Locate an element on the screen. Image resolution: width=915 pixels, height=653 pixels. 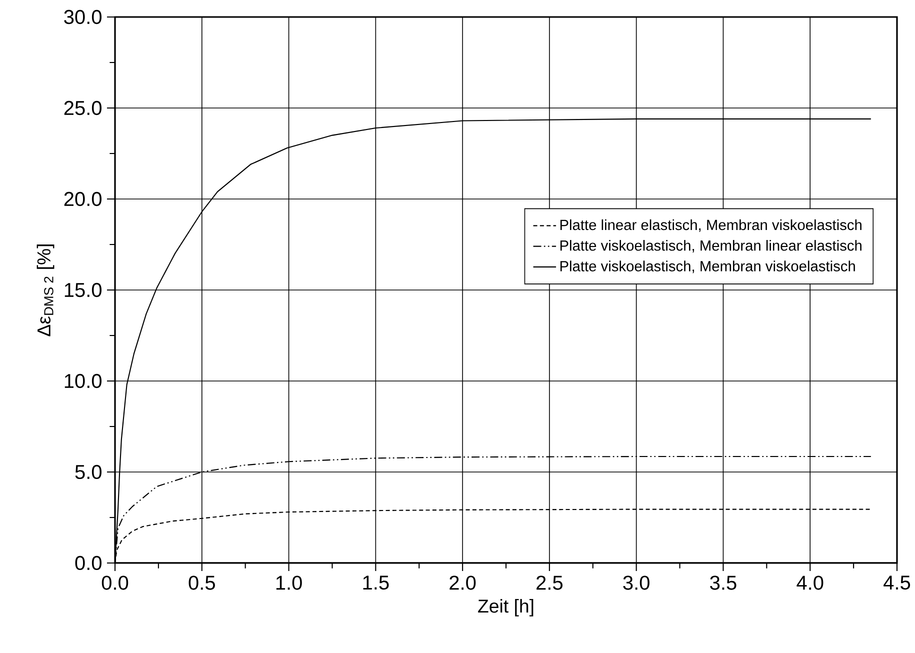
legend-label: Platte viskoelastisch, Membran viskoelastisch is located at coordinates (707, 267).